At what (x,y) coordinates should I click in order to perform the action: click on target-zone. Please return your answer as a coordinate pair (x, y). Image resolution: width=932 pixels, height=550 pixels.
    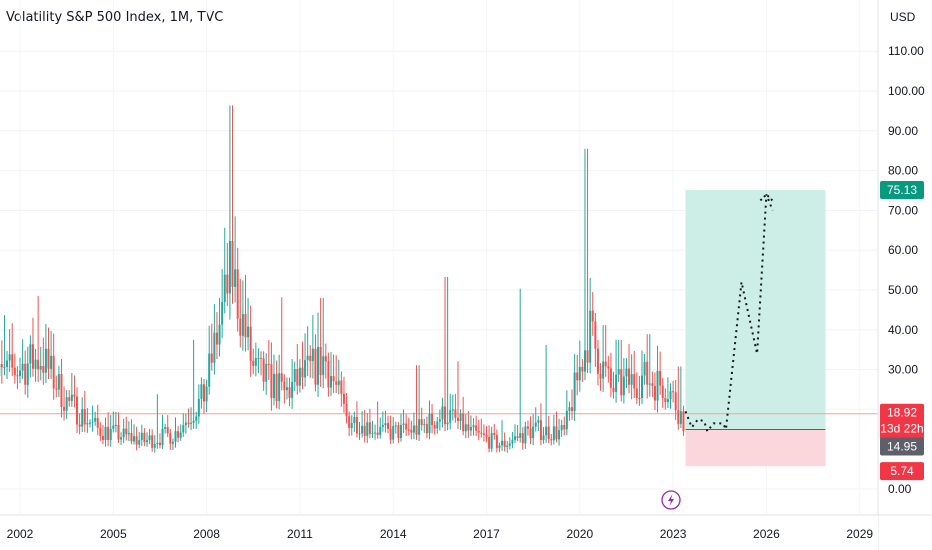
    Looking at the image, I should click on (755, 309).